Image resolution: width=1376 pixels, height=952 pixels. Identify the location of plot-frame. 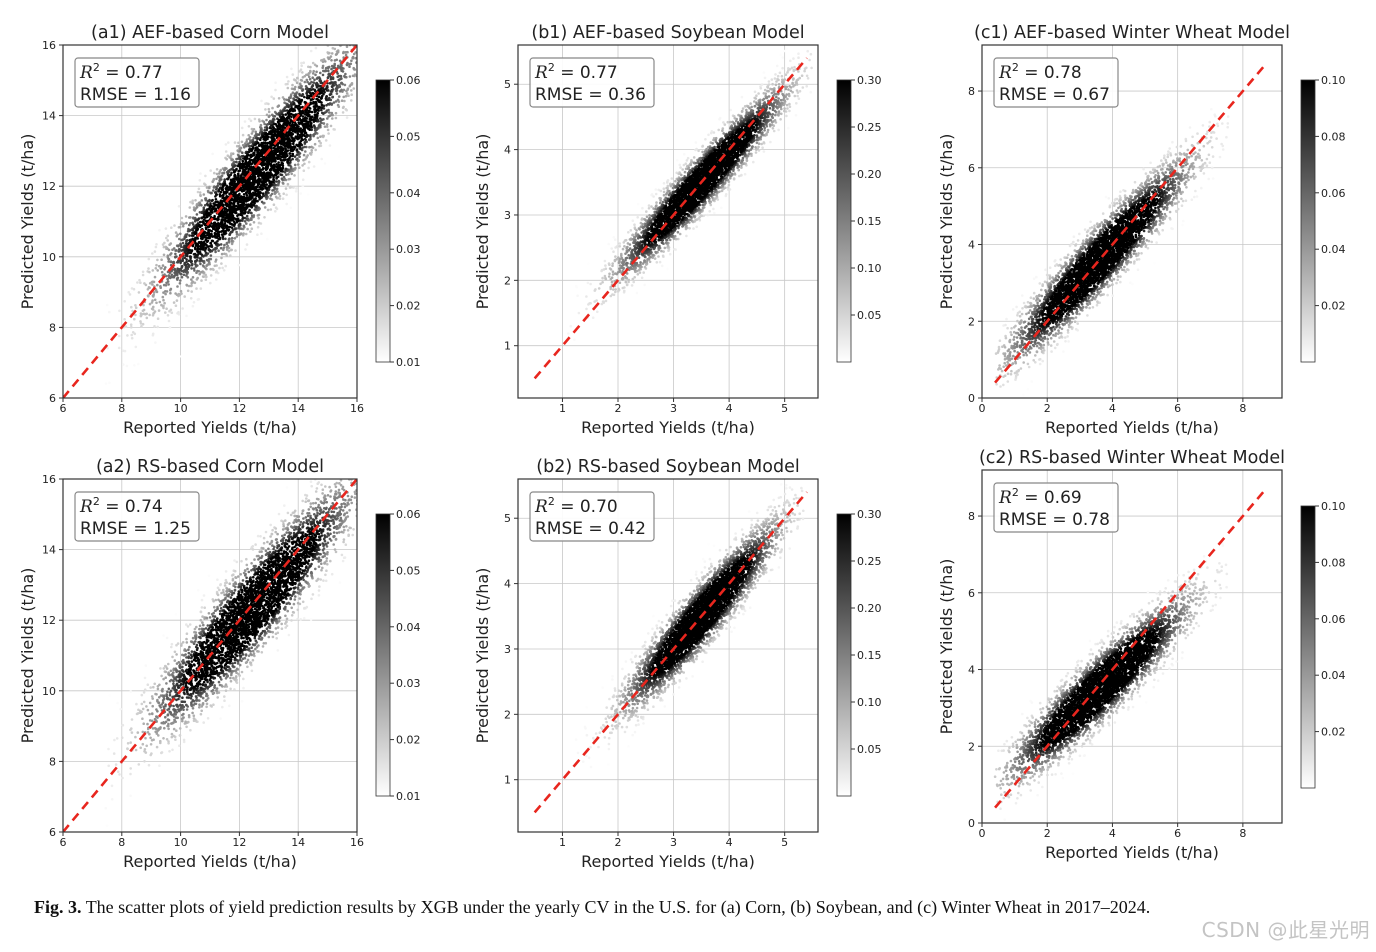
(210, 221).